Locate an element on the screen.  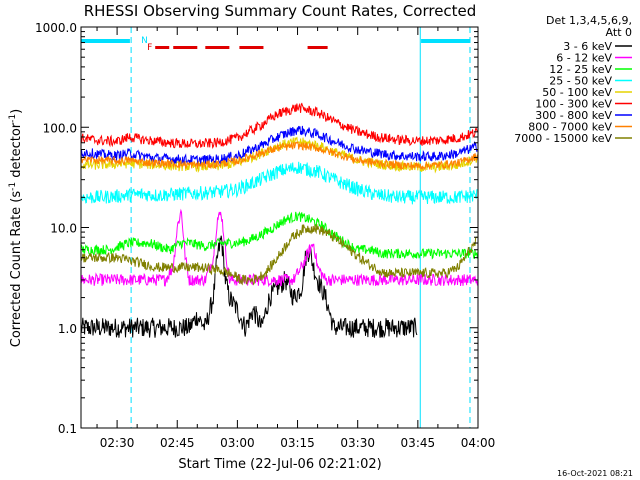
x-tick-label: 03:45 is located at coordinates (418, 443).